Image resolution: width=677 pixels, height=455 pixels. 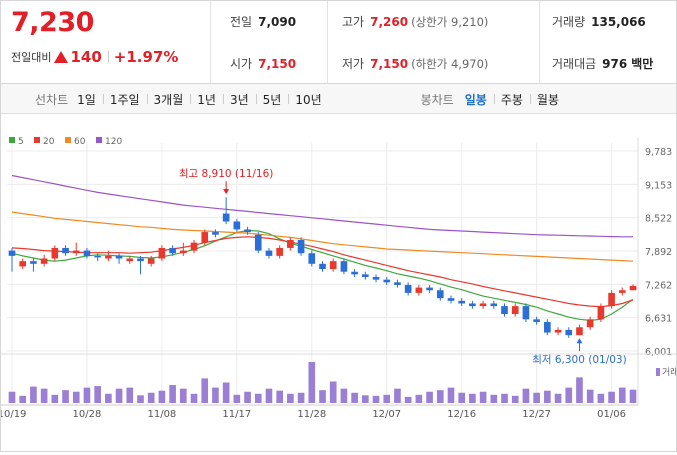 I want to click on high-arrow-head, so click(x=226, y=192).